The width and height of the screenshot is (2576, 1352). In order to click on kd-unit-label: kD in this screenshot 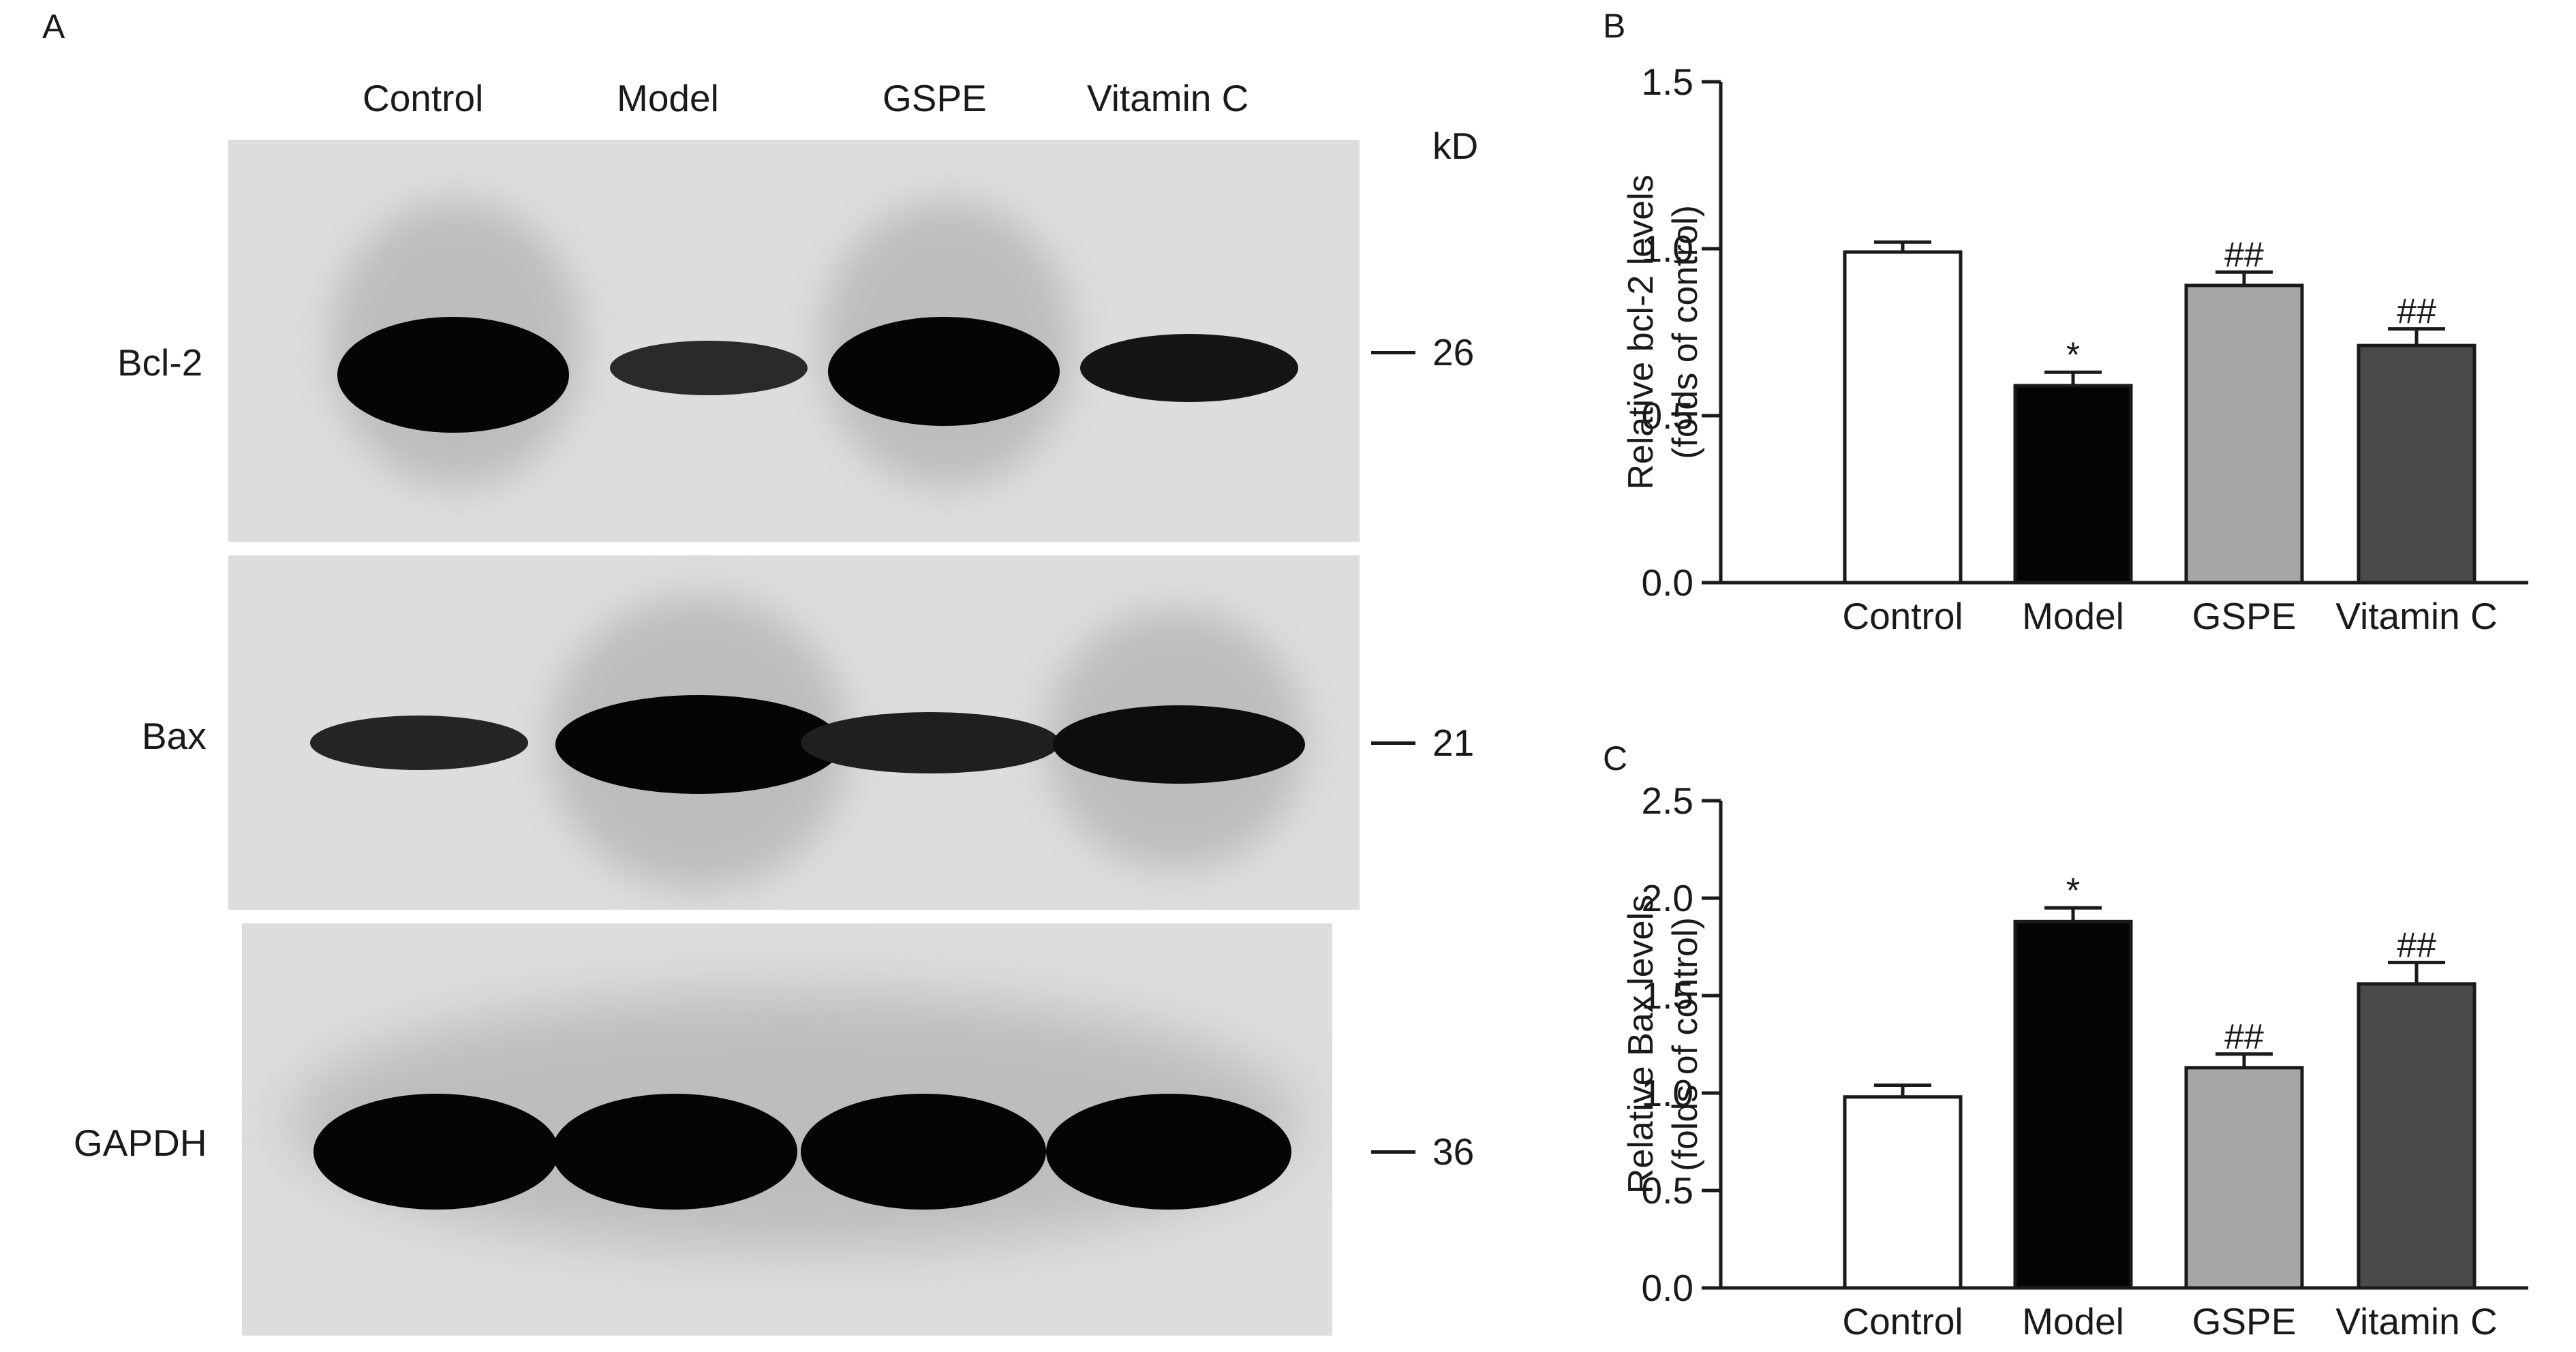, I will do `click(1455, 146)`.